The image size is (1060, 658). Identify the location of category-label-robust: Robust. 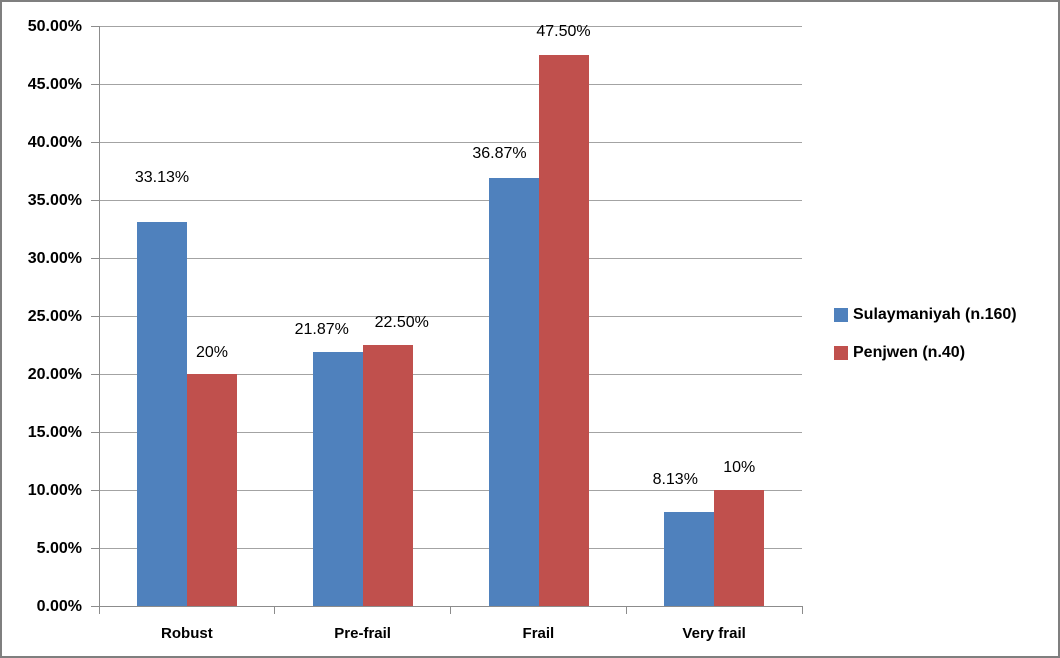
(187, 633).